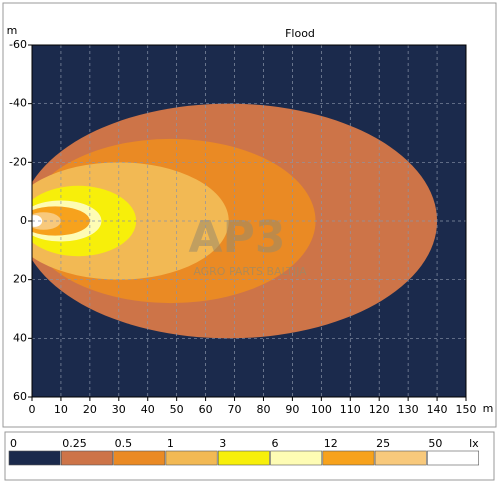 The height and width of the screenshot is (499, 499). I want to click on watermark-sub: AGRO PARTS BALTIJA, so click(250, 271).